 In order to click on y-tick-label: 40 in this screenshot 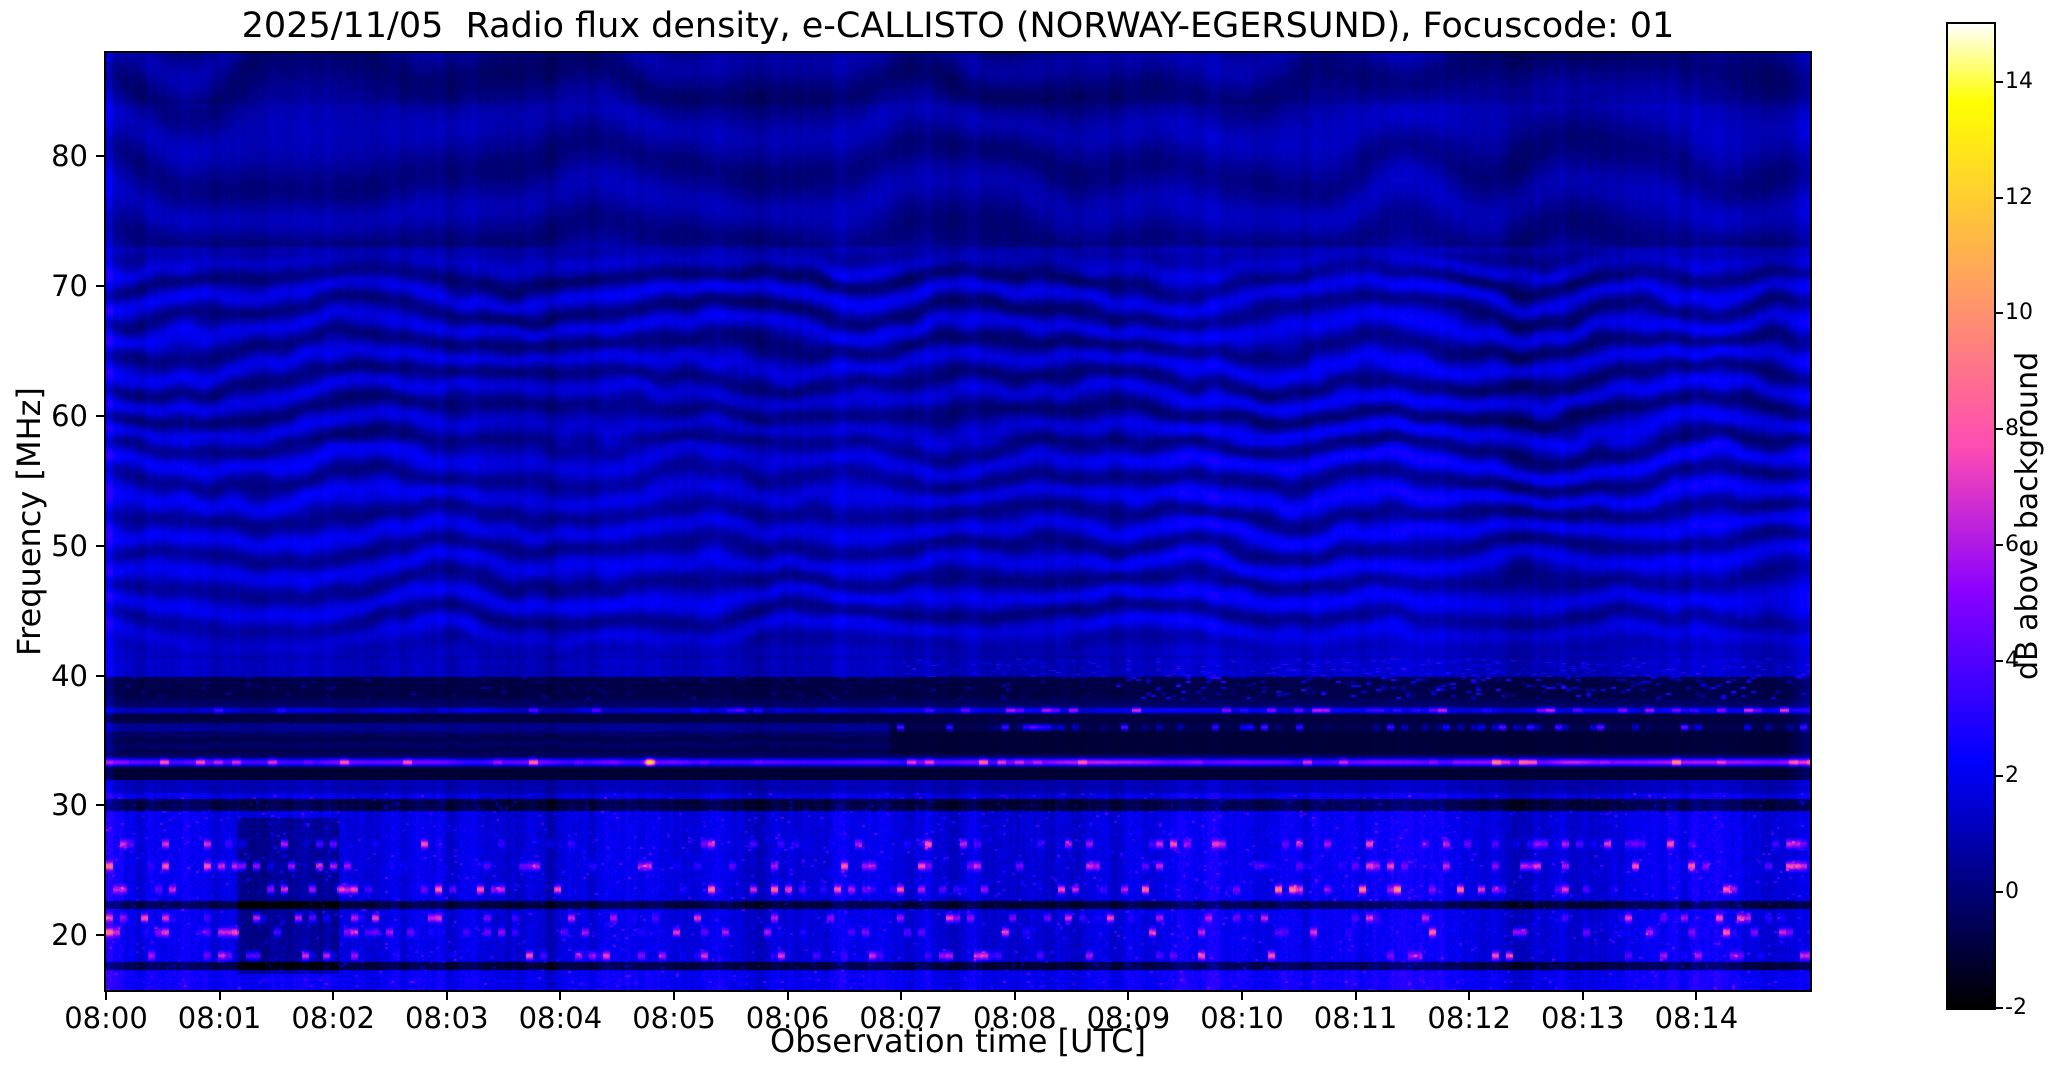, I will do `click(69, 675)`.